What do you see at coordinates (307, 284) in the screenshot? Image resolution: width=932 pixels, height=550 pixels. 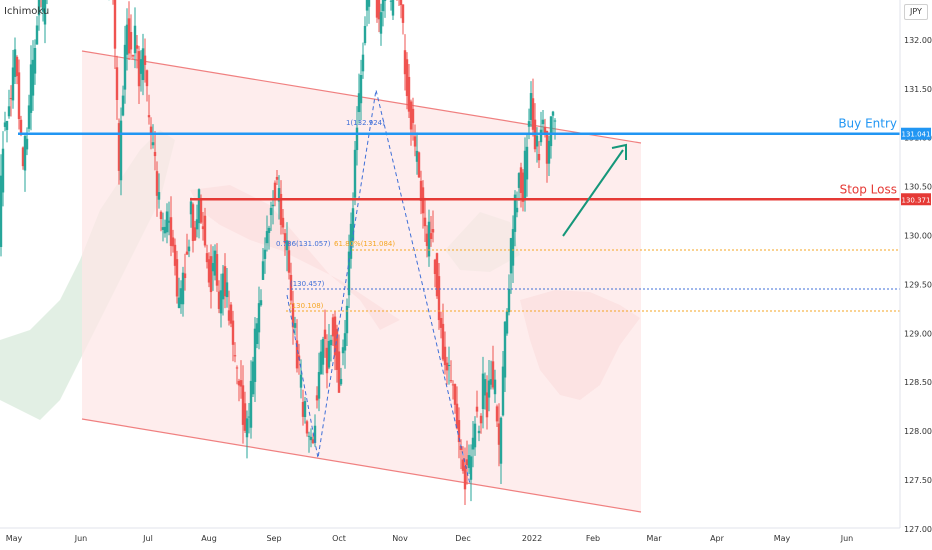 I see `fib-label: (130.457)` at bounding box center [307, 284].